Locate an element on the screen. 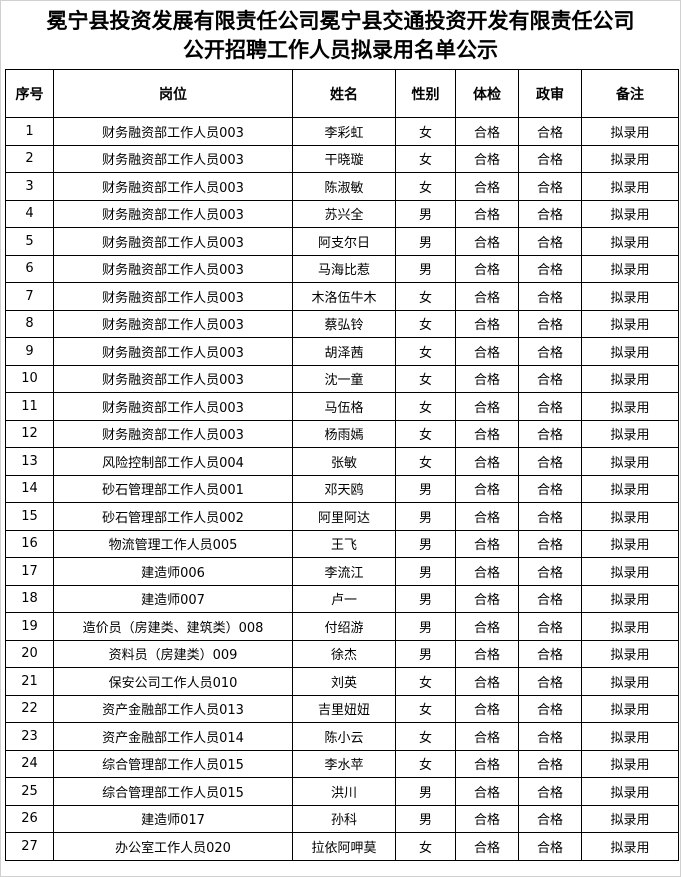 Image resolution: width=681 pixels, height=877 pixels. cell-name: 马海比惹 is located at coordinates (344, 268).